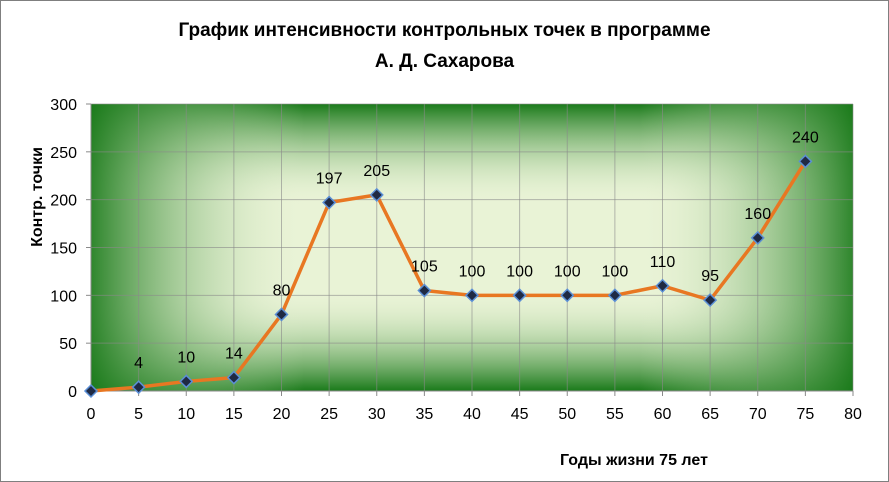  I want to click on y-tick-label: 150, so click(63, 249).